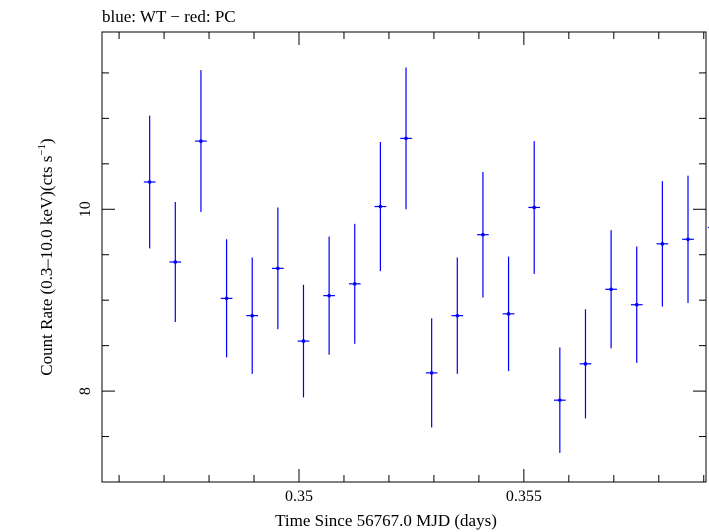 The image size is (709, 532). I want to click on y-axis-label-exponent: −1, so click(42, 150).